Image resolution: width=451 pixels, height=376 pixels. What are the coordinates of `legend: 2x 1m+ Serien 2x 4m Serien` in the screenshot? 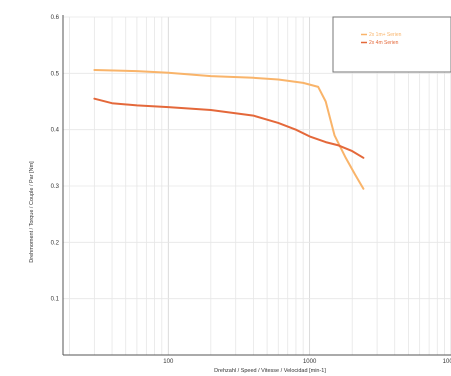 It's located at (391, 44).